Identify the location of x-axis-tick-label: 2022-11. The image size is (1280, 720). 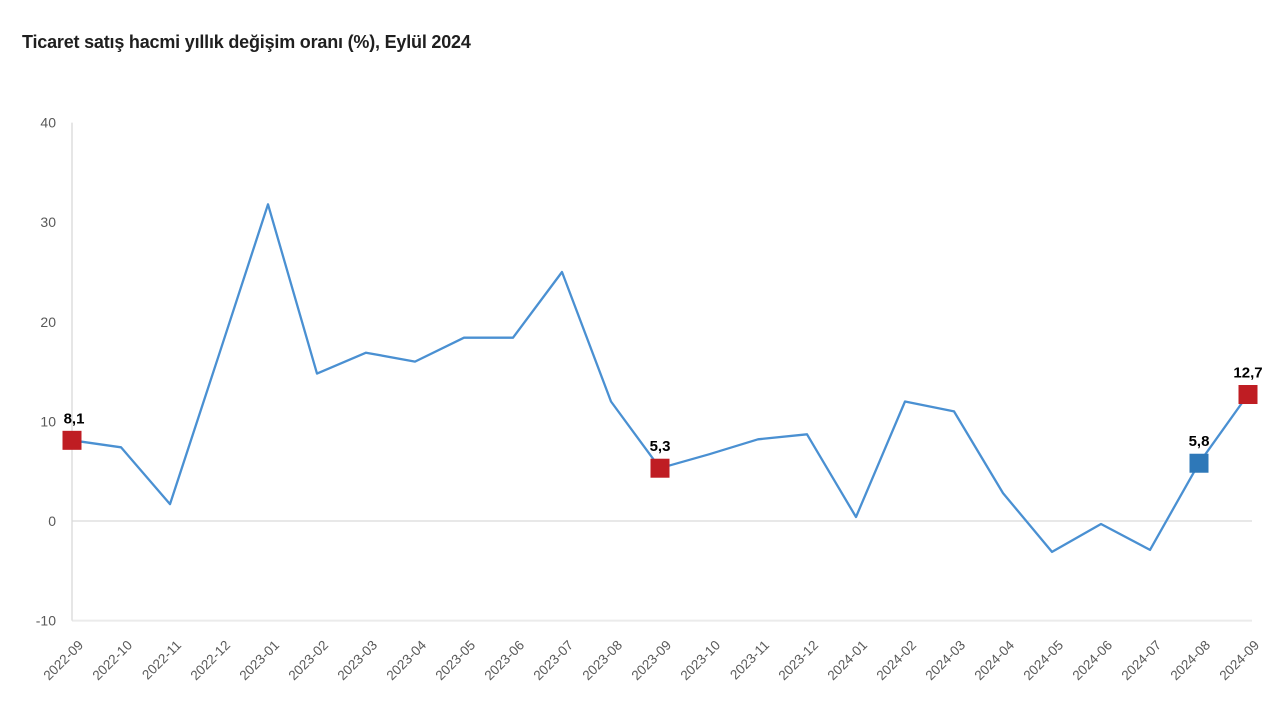
(161, 660).